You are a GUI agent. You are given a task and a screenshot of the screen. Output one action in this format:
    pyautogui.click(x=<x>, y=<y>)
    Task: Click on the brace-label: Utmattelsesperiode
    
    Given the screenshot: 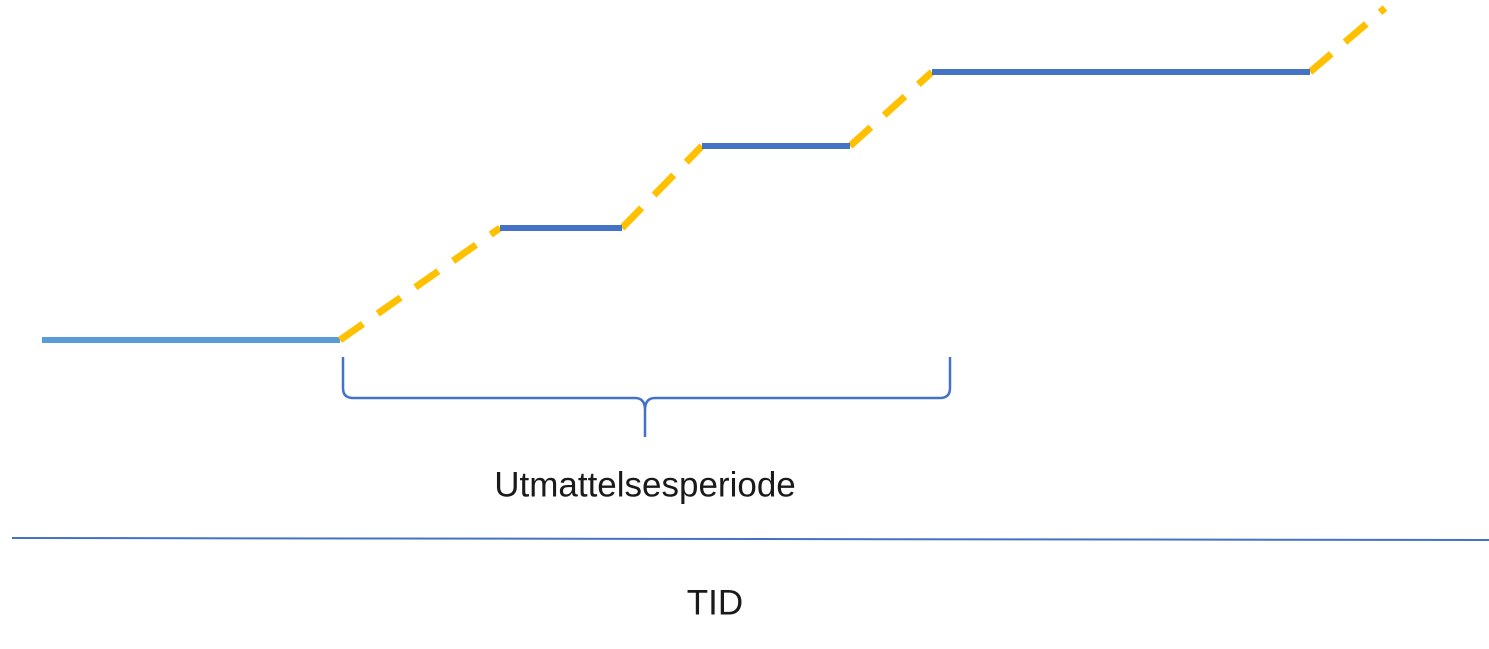 What is the action you would take?
    pyautogui.click(x=645, y=484)
    